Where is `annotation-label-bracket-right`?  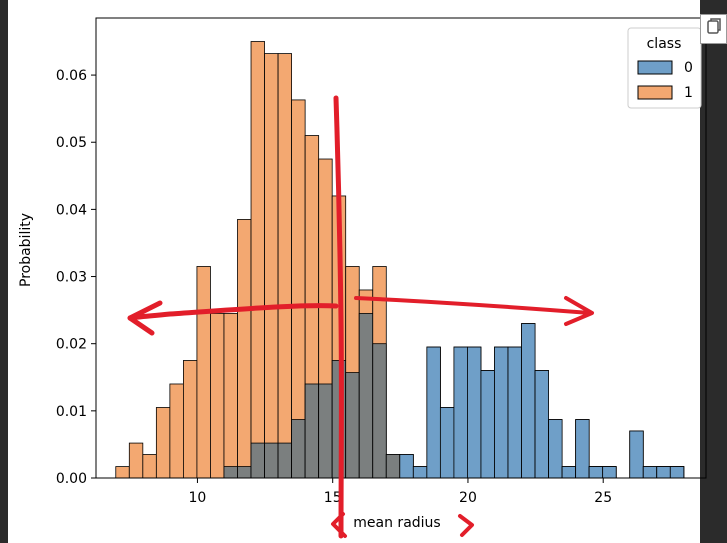 annotation-label-bracket-right is located at coordinates (466, 525).